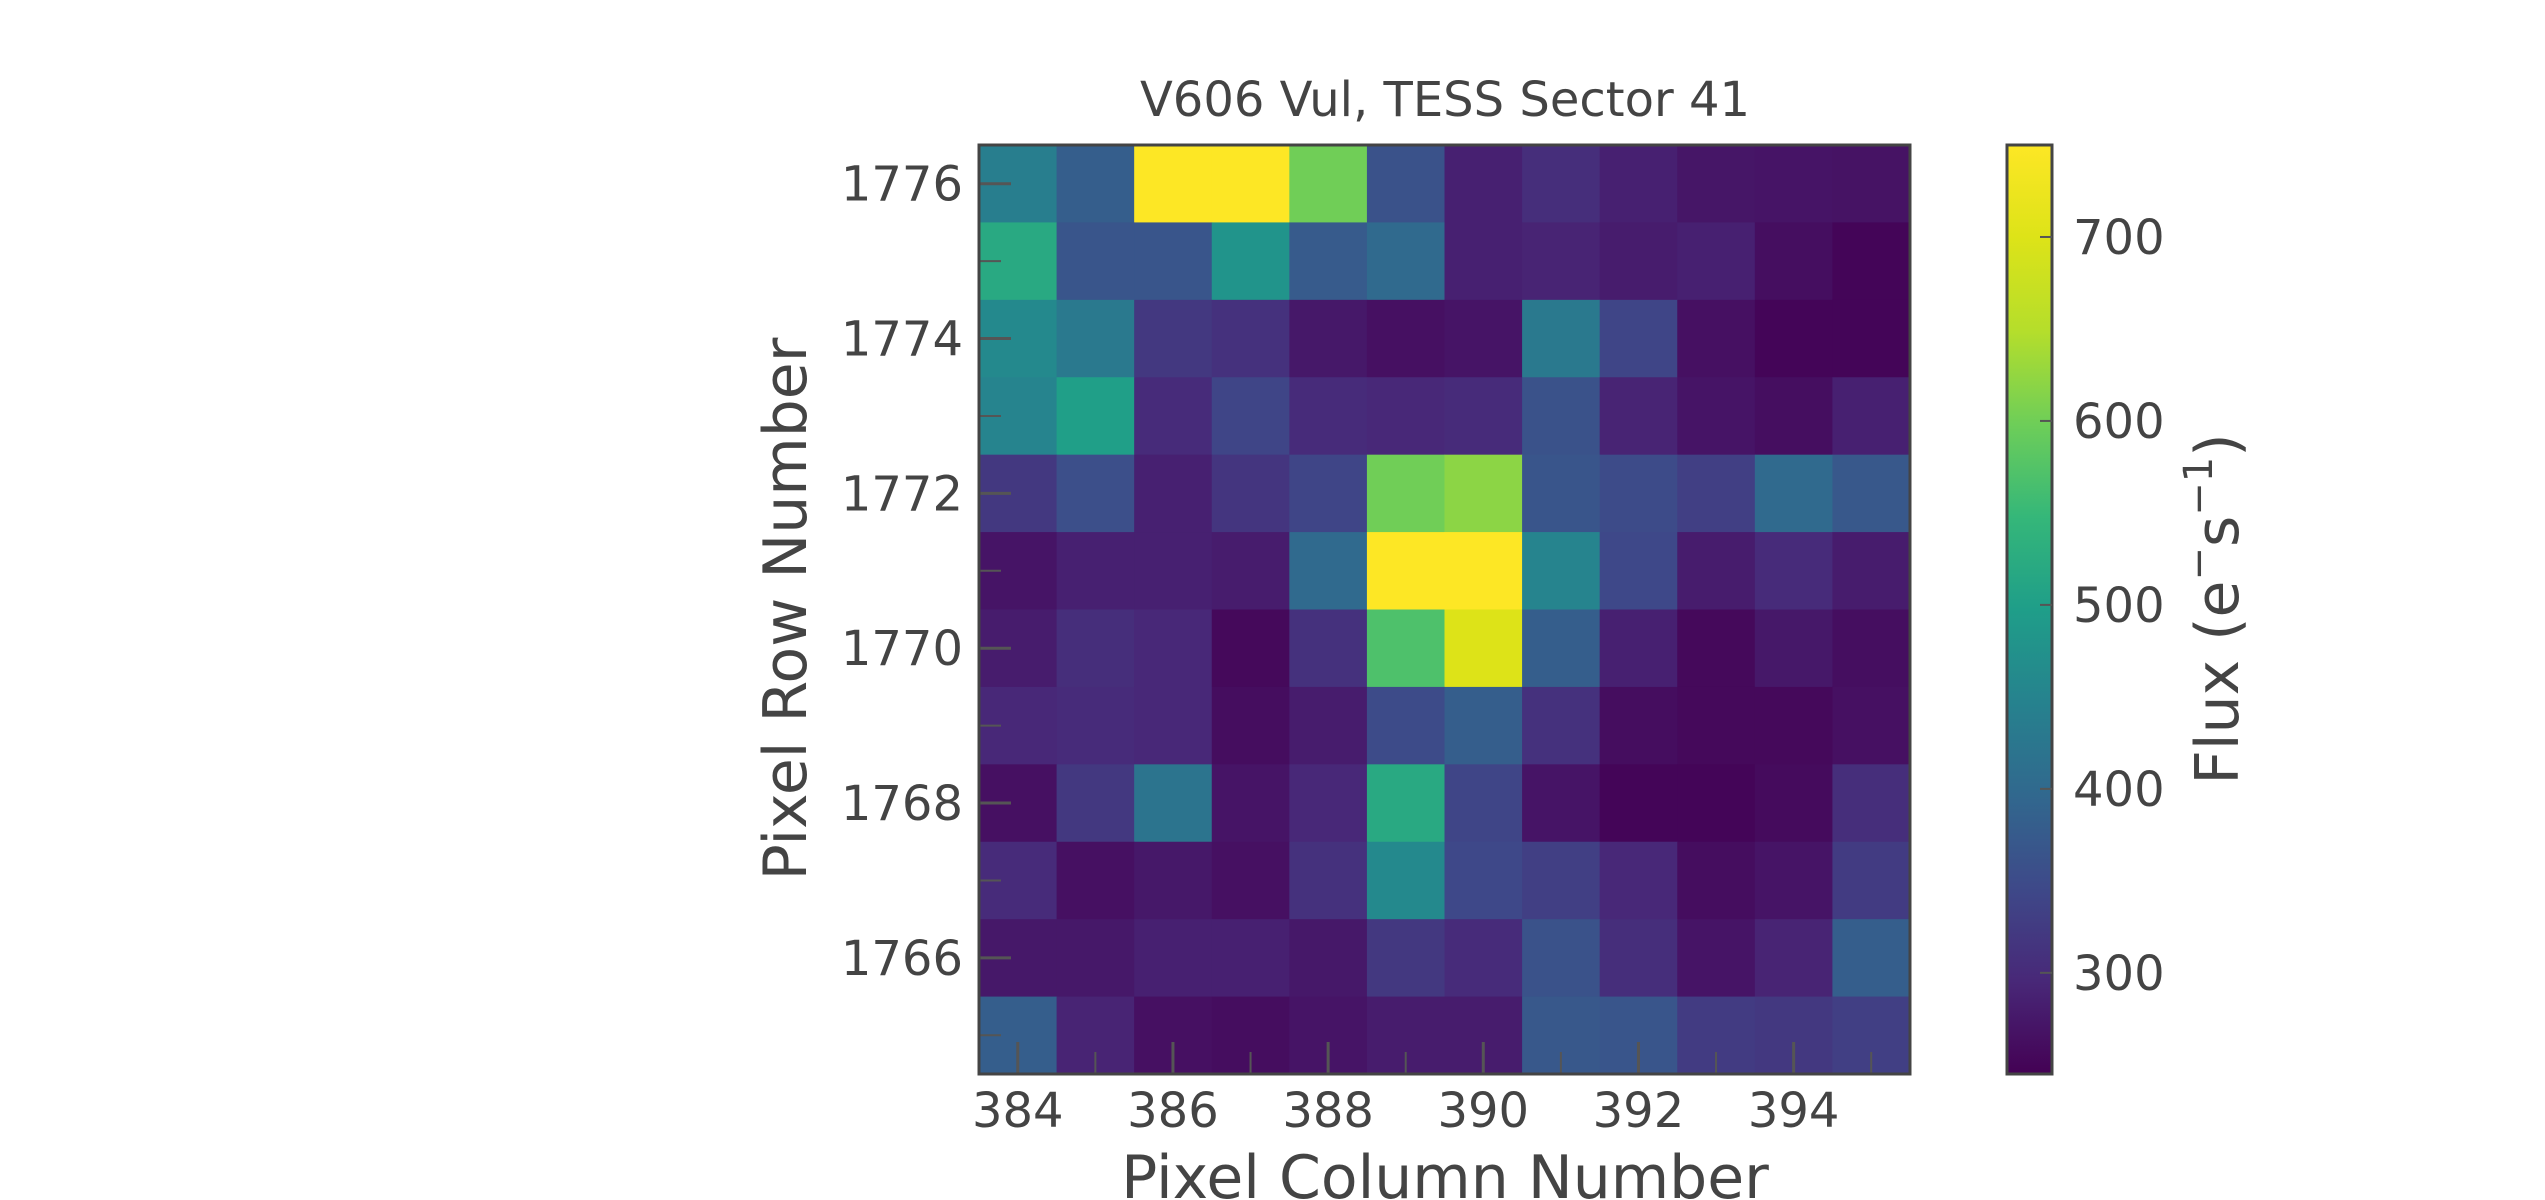 The width and height of the screenshot is (2545, 1200). Describe the element at coordinates (902, 649) in the screenshot. I see `y-tick-label: 1770` at that location.